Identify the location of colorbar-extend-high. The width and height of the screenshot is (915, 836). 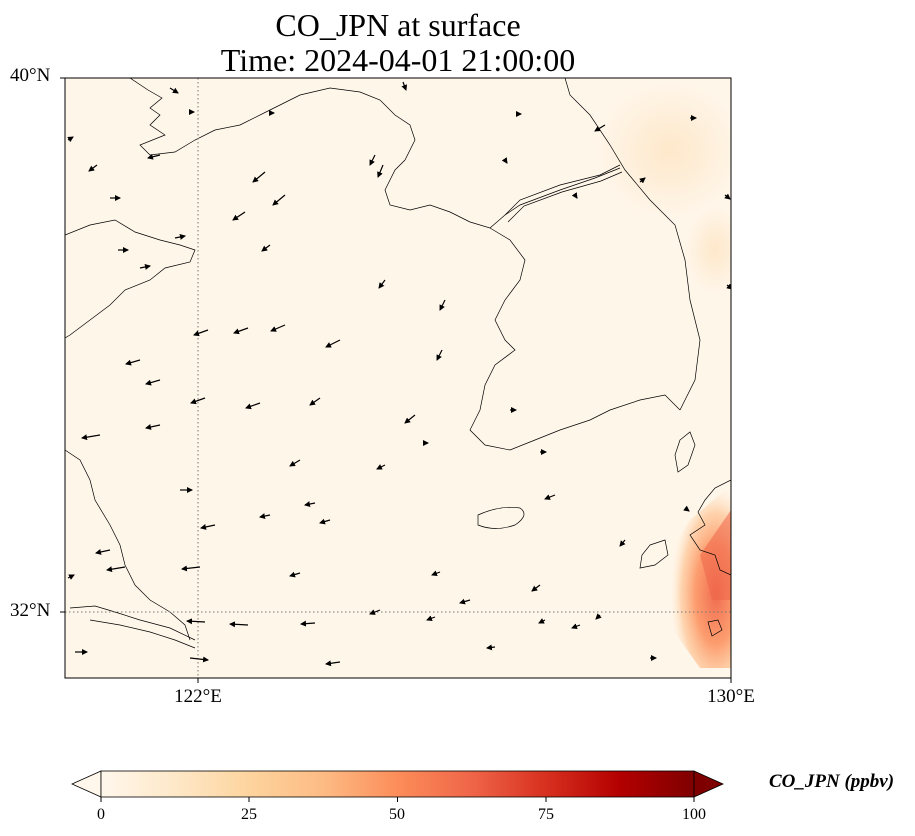
(708, 784).